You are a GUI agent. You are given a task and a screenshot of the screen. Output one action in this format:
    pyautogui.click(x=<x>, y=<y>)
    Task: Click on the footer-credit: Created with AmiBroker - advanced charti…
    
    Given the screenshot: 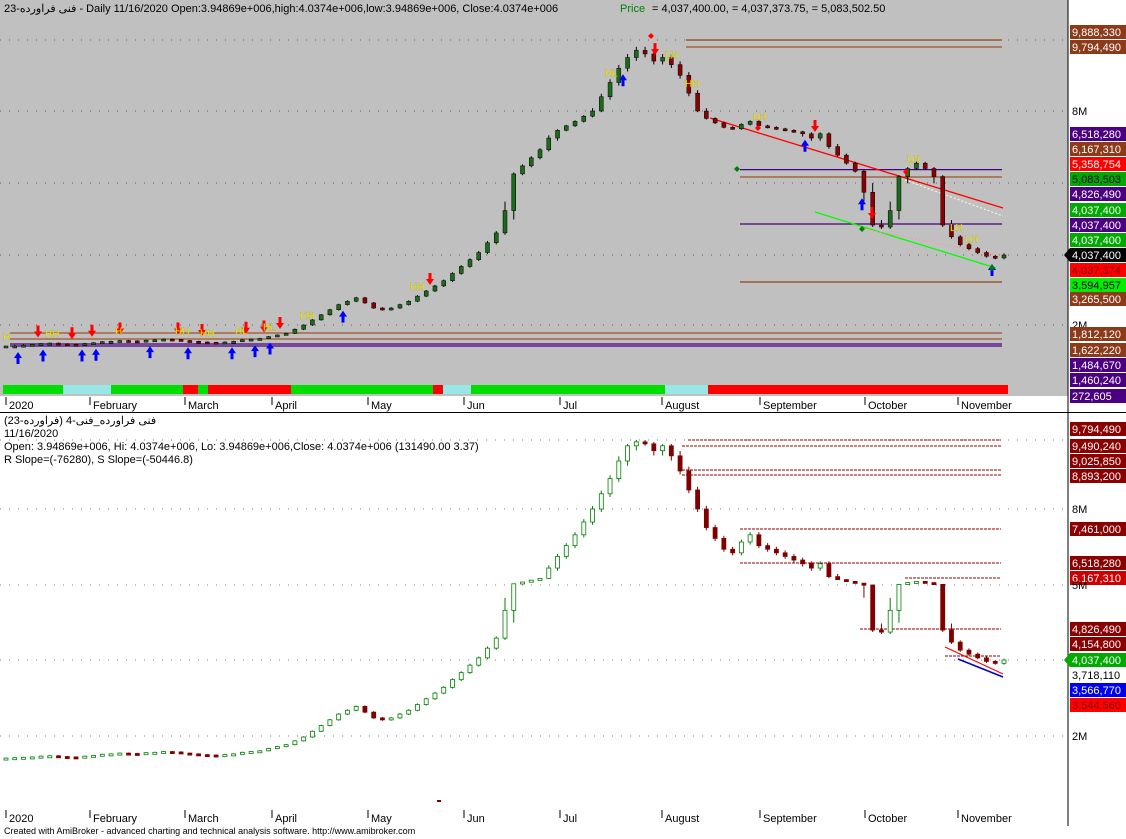 What is the action you would take?
    pyautogui.click(x=210, y=831)
    